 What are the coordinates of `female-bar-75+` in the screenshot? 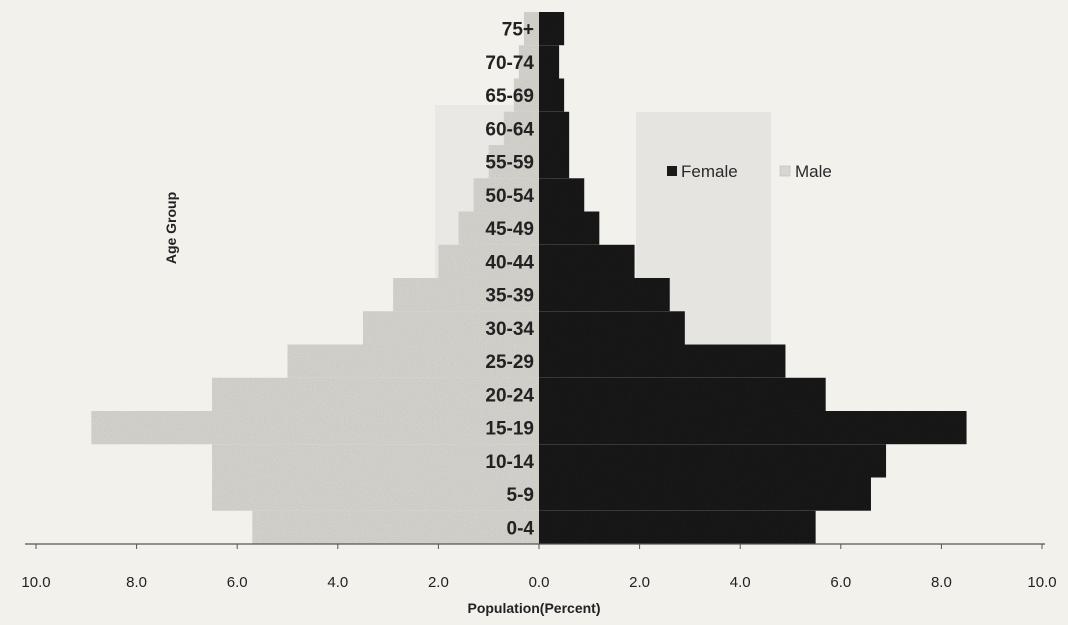 It's located at (552, 29).